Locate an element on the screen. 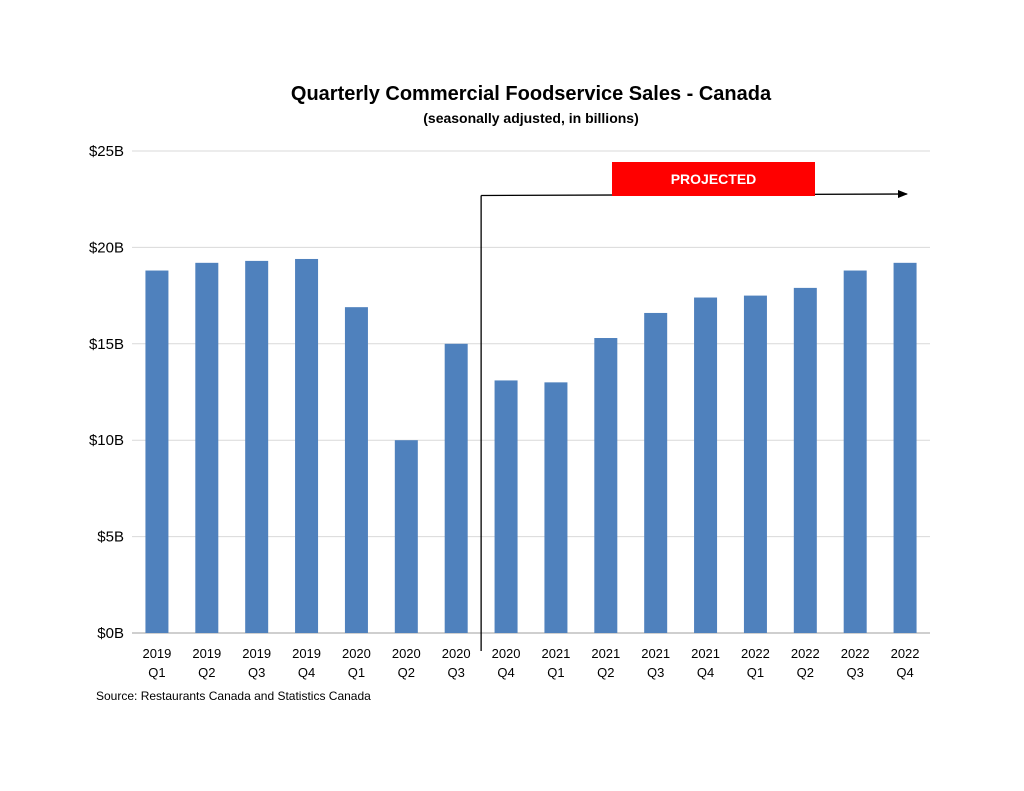  x-tick-label: 2020 Q4 is located at coordinates (506, 663).